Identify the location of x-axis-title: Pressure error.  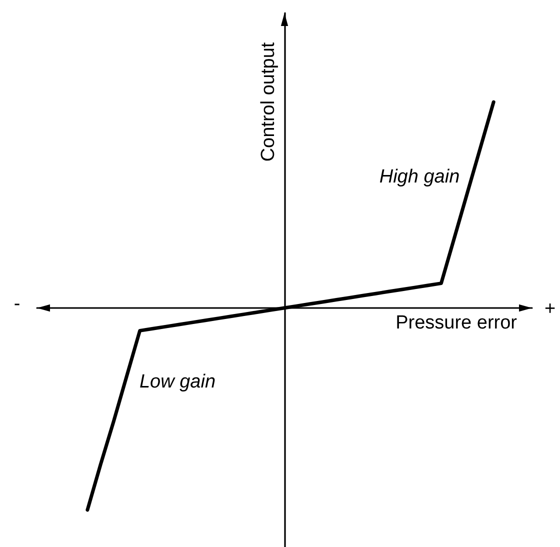
(457, 323).